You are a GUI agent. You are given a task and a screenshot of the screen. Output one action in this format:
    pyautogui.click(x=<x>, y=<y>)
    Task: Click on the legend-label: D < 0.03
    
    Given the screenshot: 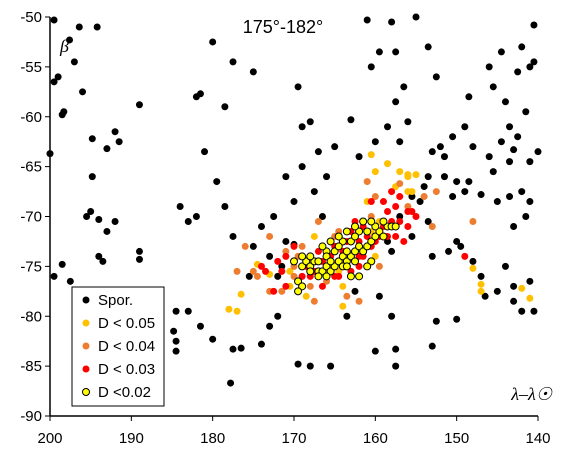 What is the action you would take?
    pyautogui.click(x=126, y=369)
    